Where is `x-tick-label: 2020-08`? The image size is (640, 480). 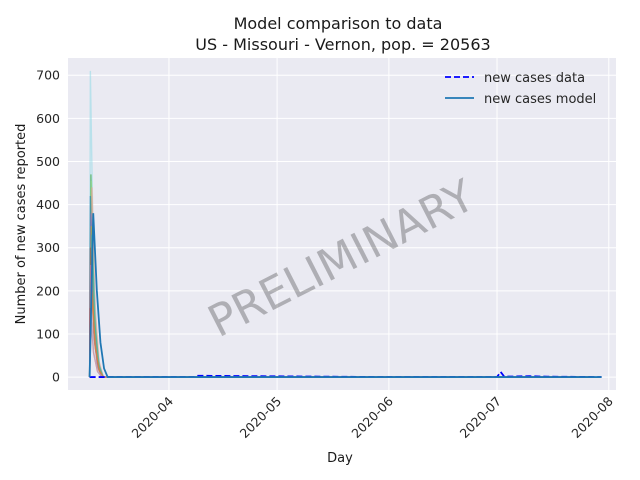
x-tick-label: 2020-08 is located at coordinates (592, 417).